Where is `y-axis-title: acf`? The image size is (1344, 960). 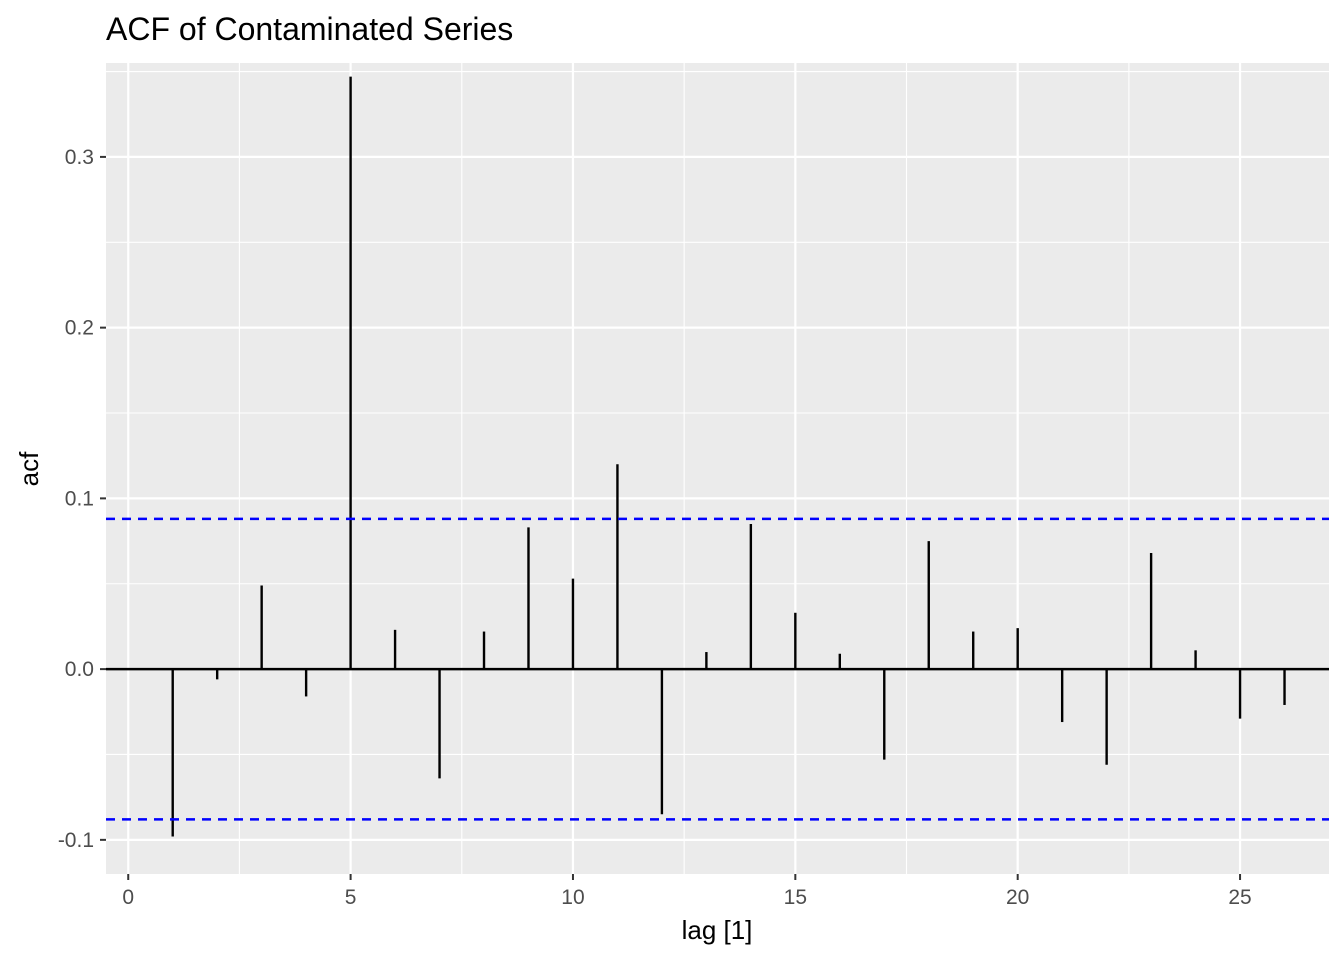 y-axis-title: acf is located at coordinates (29, 468).